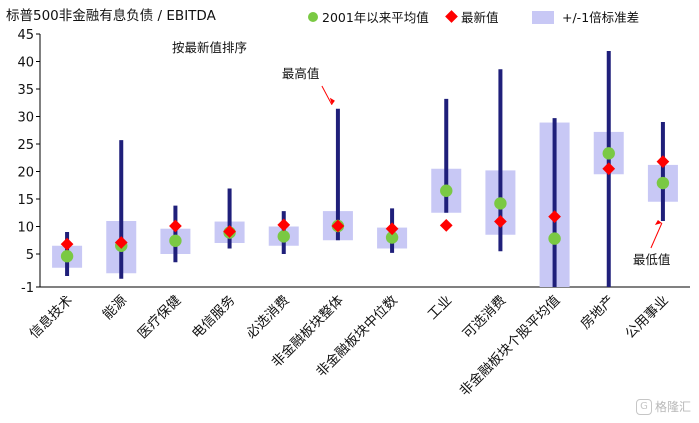  Describe the element at coordinates (510, 346) in the screenshot. I see `x-tick-label: 非金融板块个股平均值` at that location.